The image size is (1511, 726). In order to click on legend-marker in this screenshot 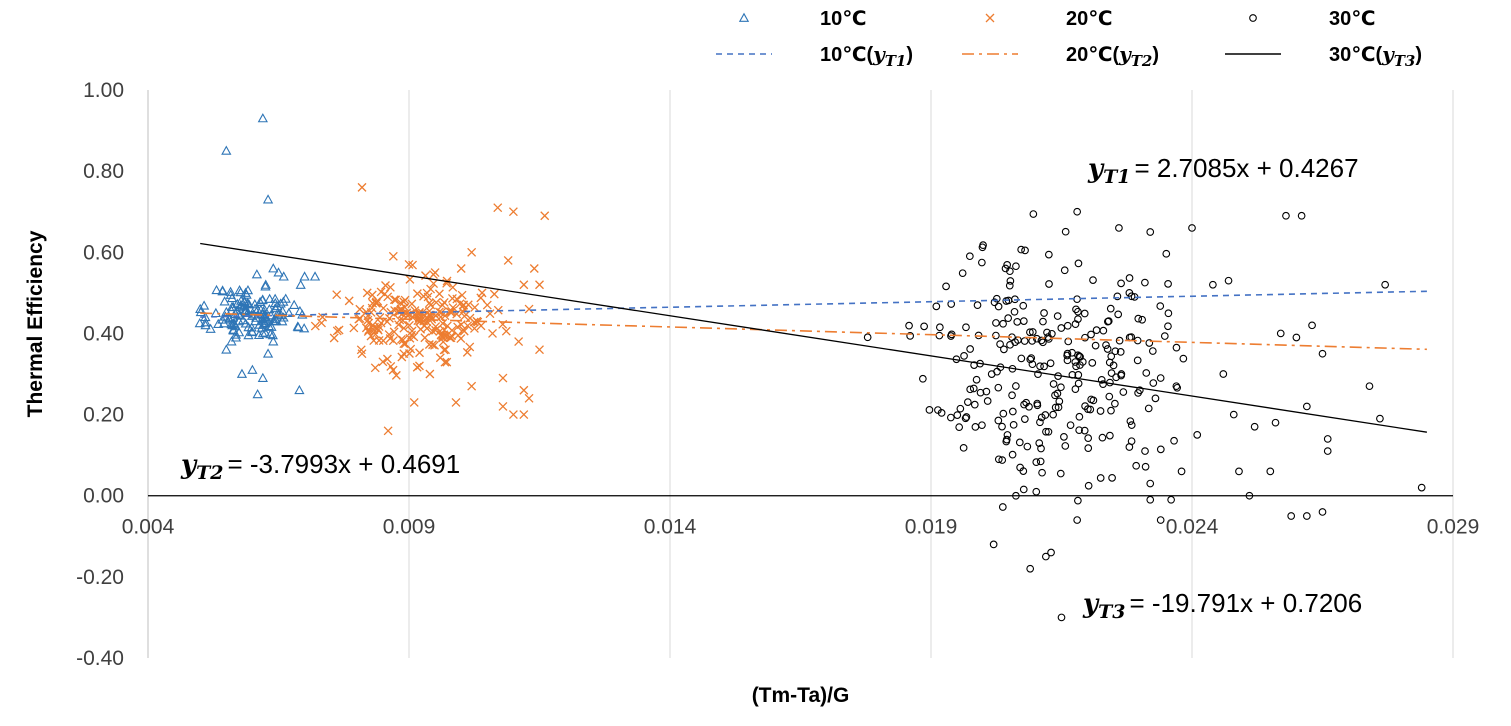, I will do `click(744, 17)`.